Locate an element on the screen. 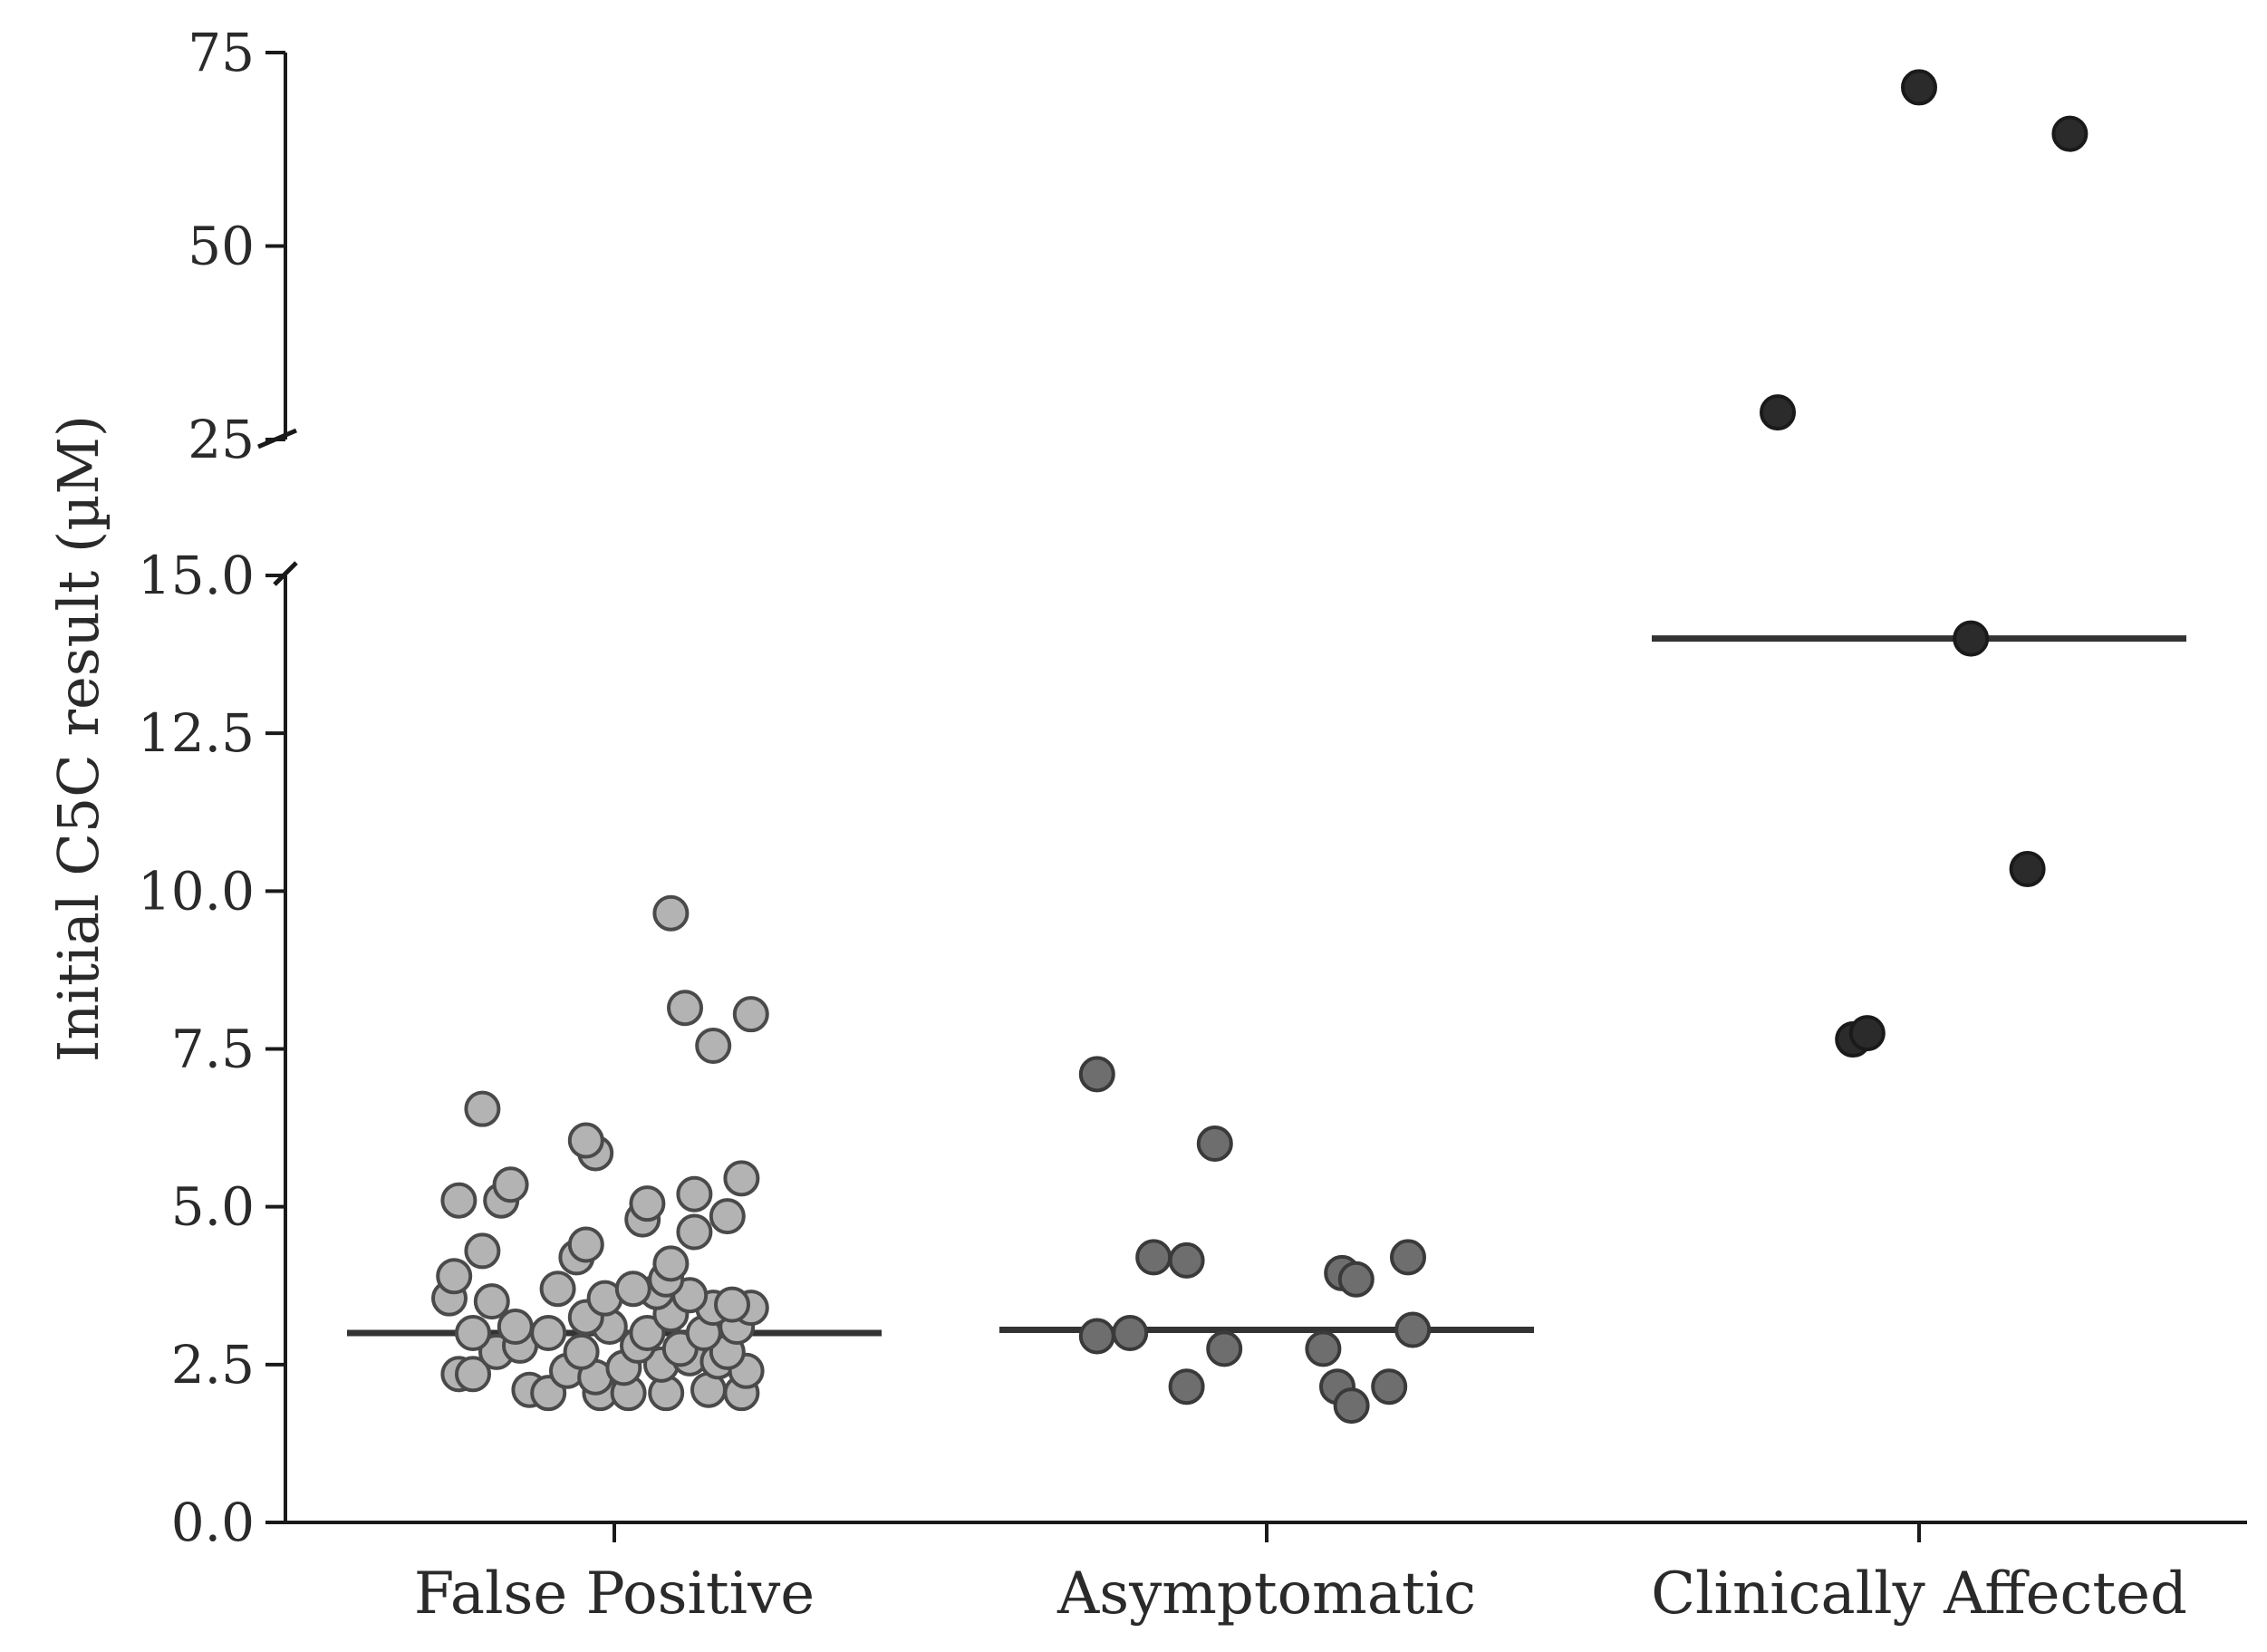  y-tick-label-lower-1: 2.5 is located at coordinates (213, 1365).